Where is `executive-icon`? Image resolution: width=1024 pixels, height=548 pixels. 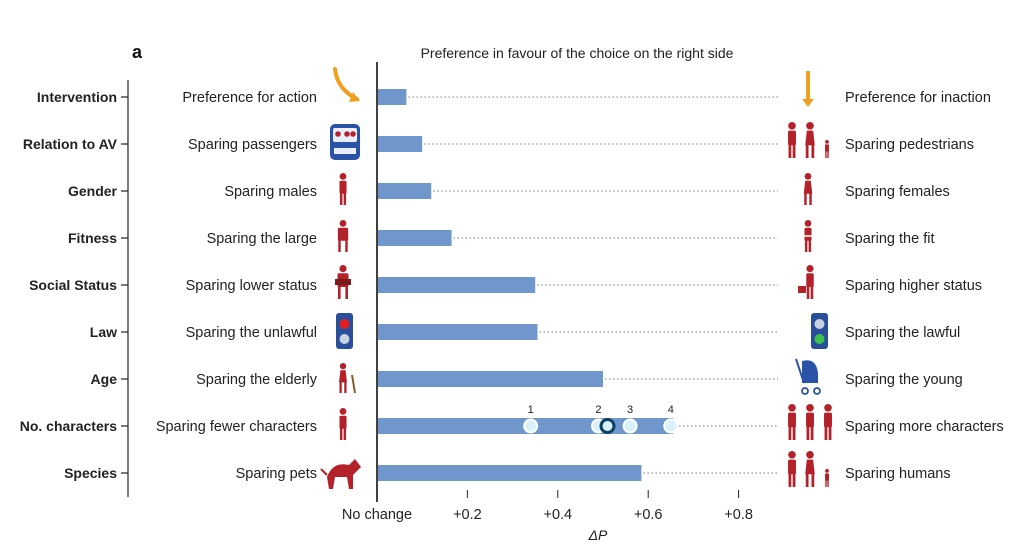 executive-icon is located at coordinates (806, 282).